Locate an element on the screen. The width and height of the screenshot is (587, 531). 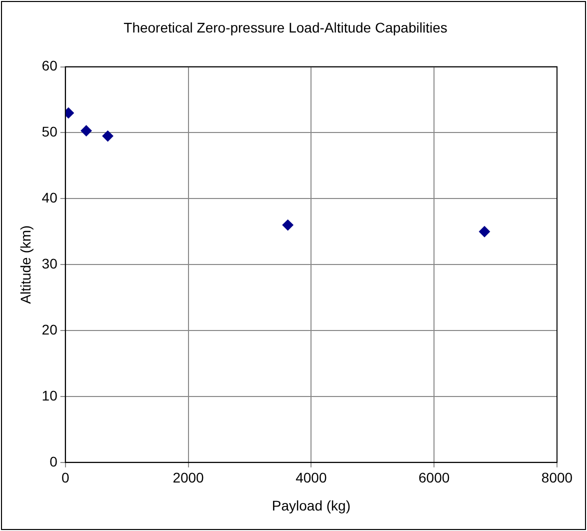
x-axis-title: Payload (kg) is located at coordinates (311, 505).